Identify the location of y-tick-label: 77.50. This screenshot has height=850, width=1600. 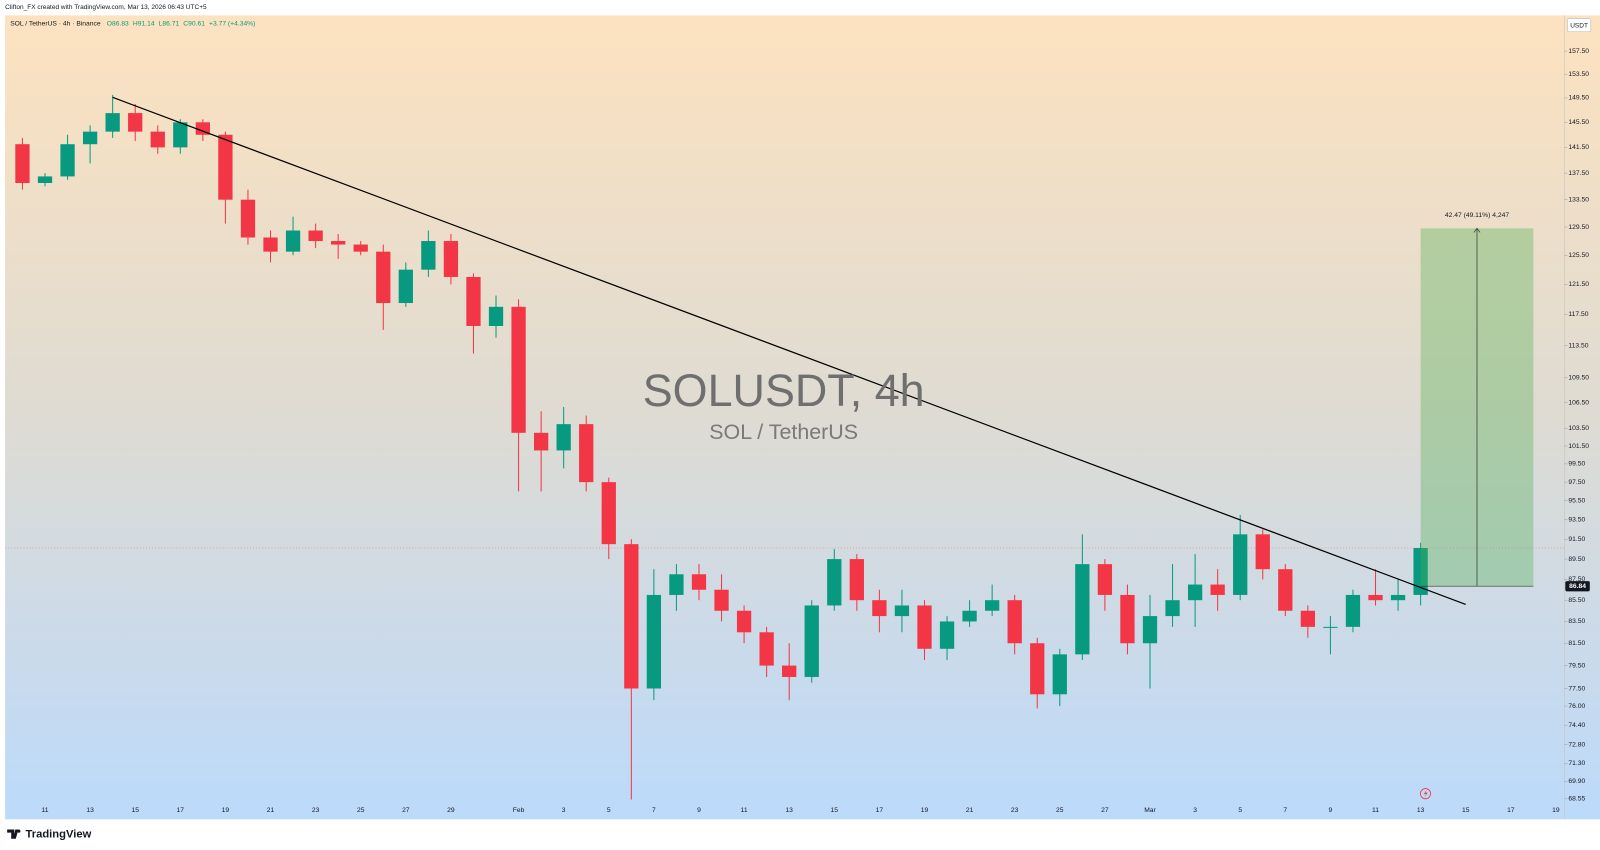
(1576, 688).